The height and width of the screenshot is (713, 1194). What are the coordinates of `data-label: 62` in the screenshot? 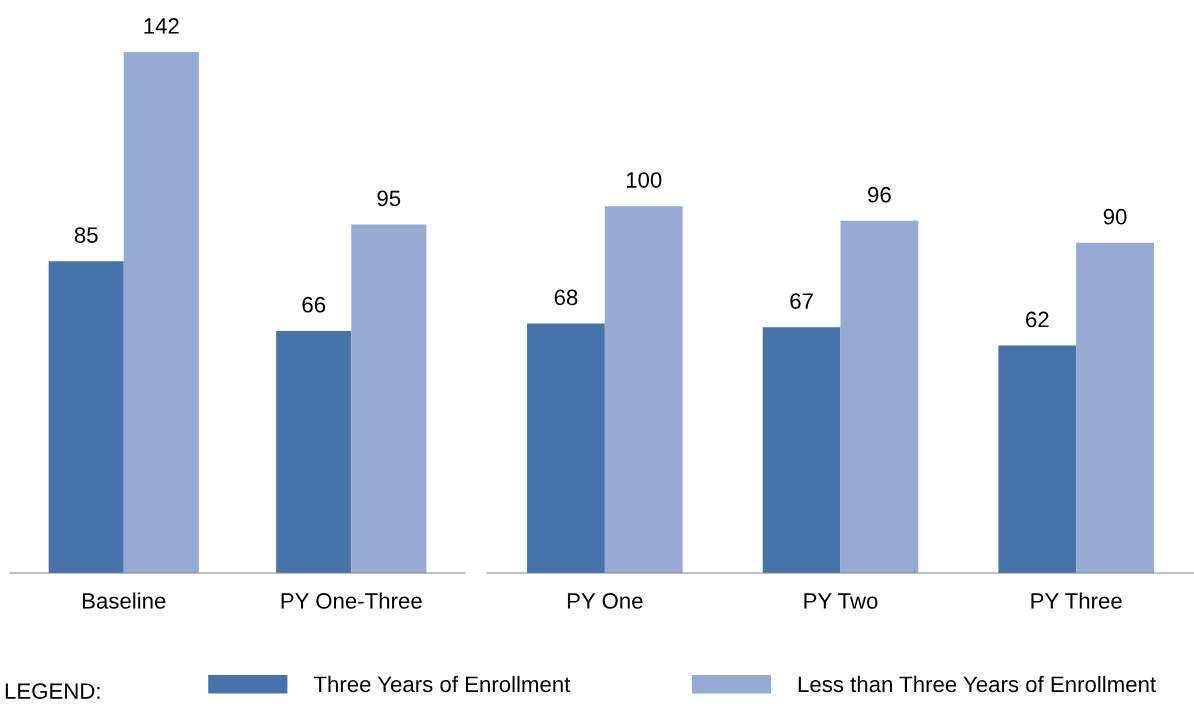 It's located at (1037, 319).